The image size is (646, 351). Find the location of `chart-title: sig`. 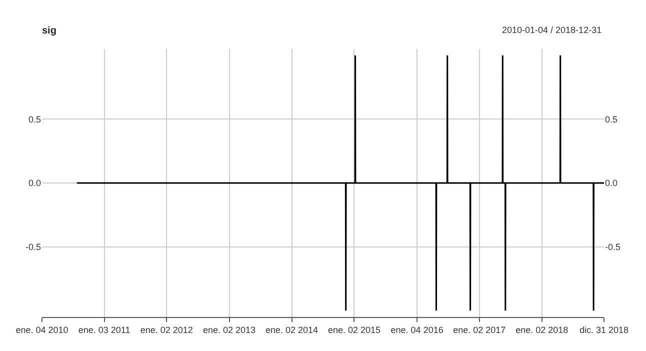

chart-title: sig is located at coordinates (49, 31).